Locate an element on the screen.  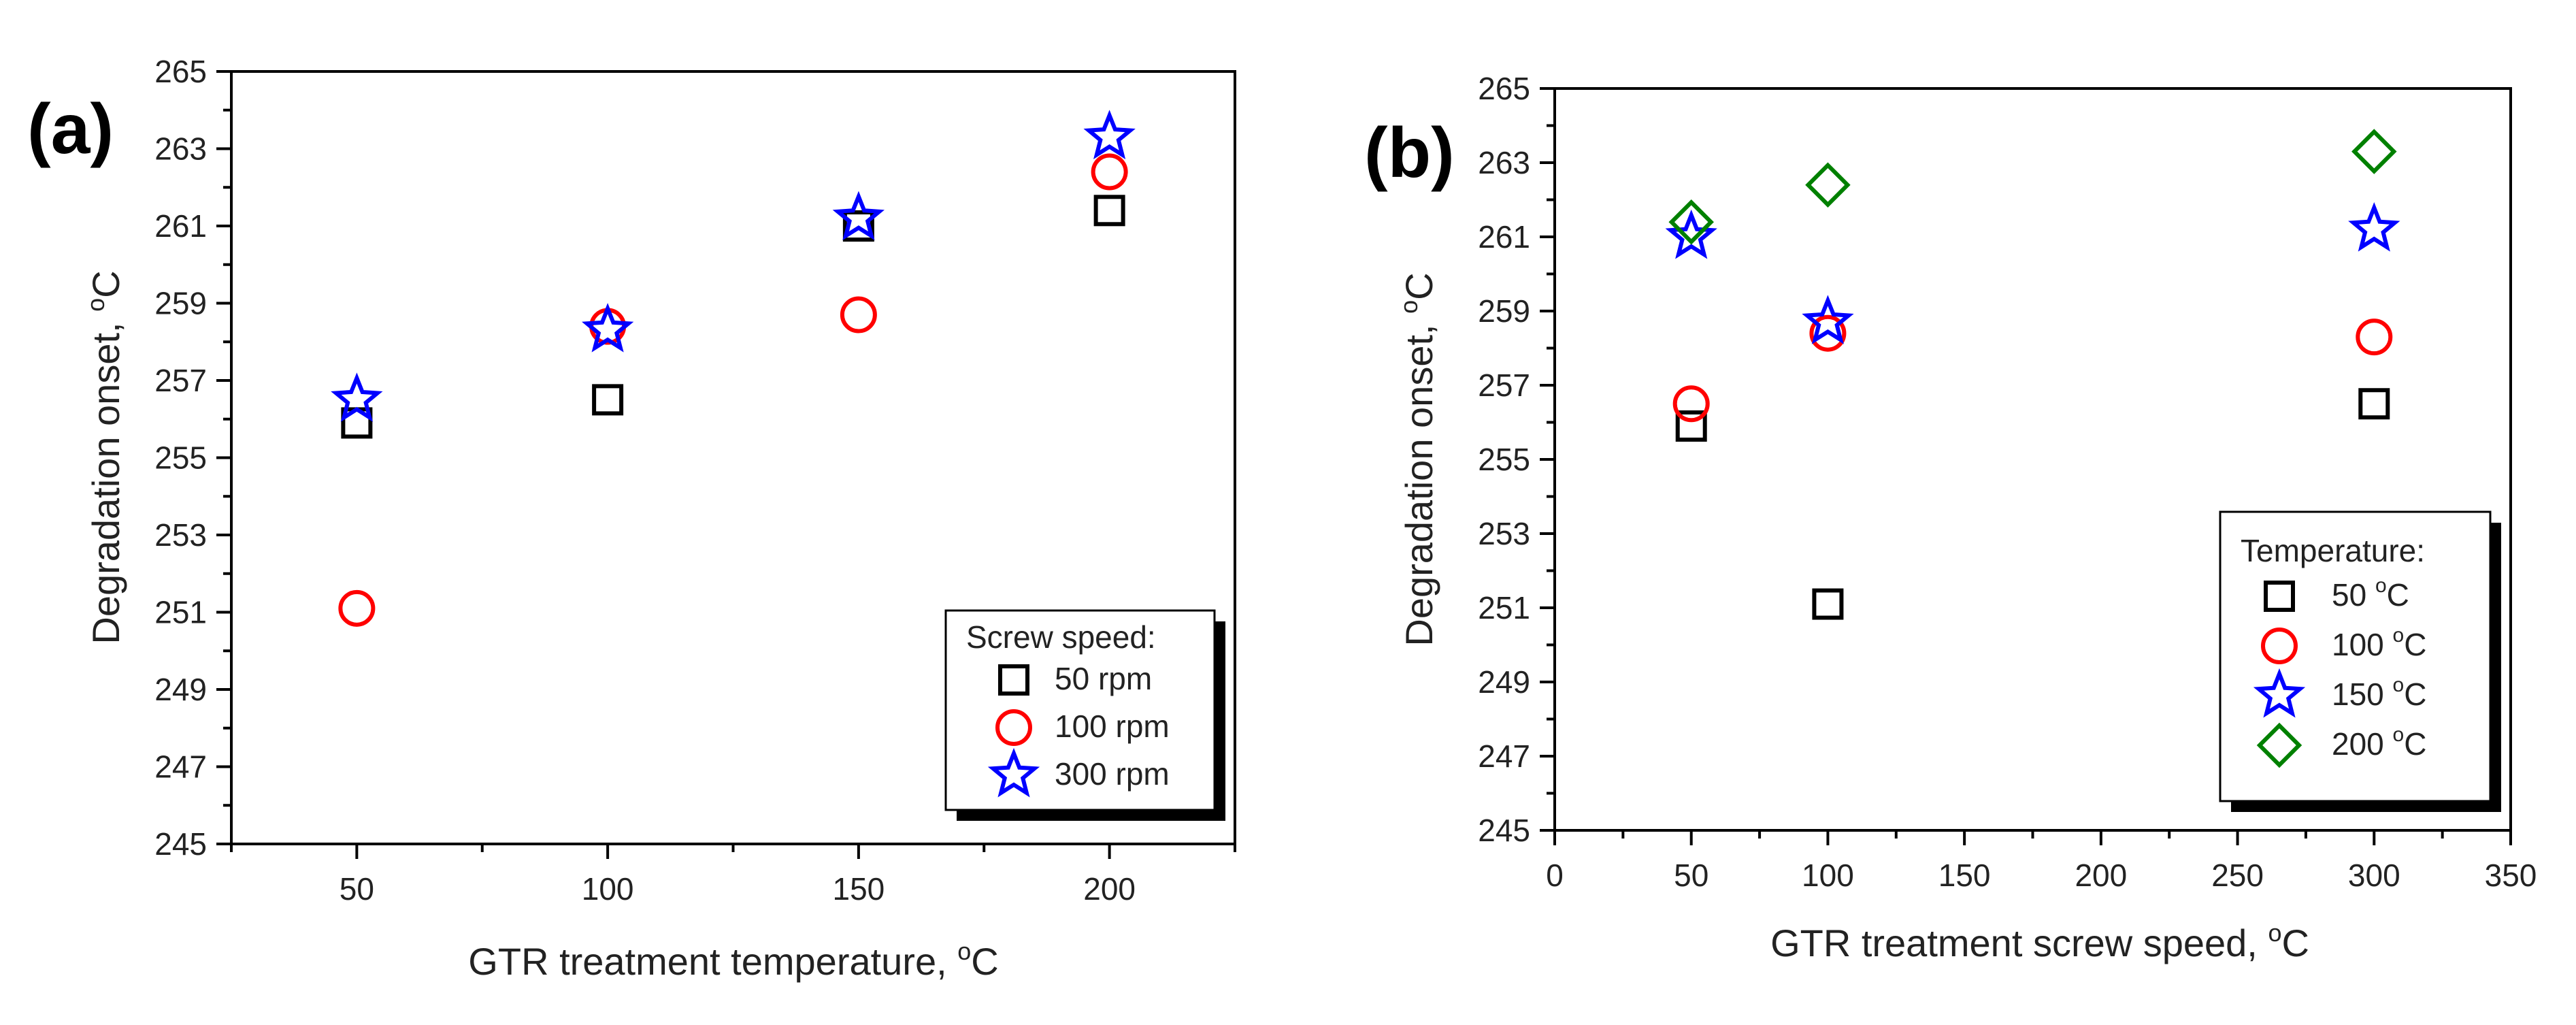
legend-entry: 100 rpm is located at coordinates (1113, 726).